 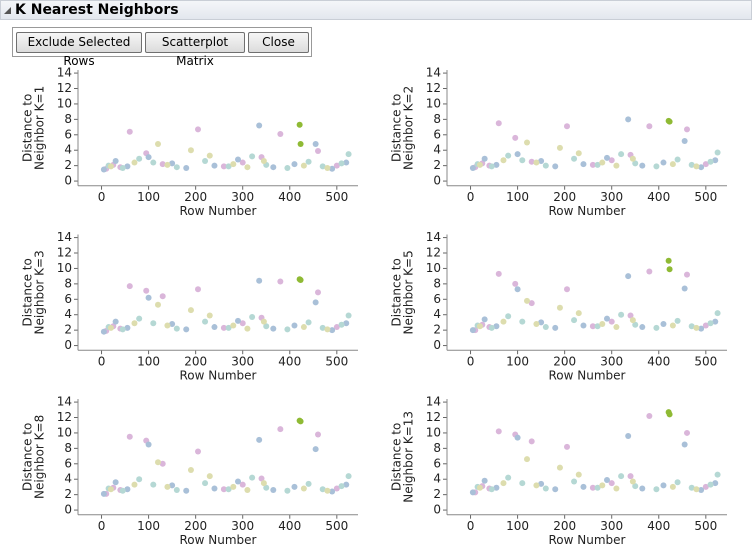 What do you see at coordinates (587, 540) in the screenshot?
I see `x-axis-label: Row Number` at bounding box center [587, 540].